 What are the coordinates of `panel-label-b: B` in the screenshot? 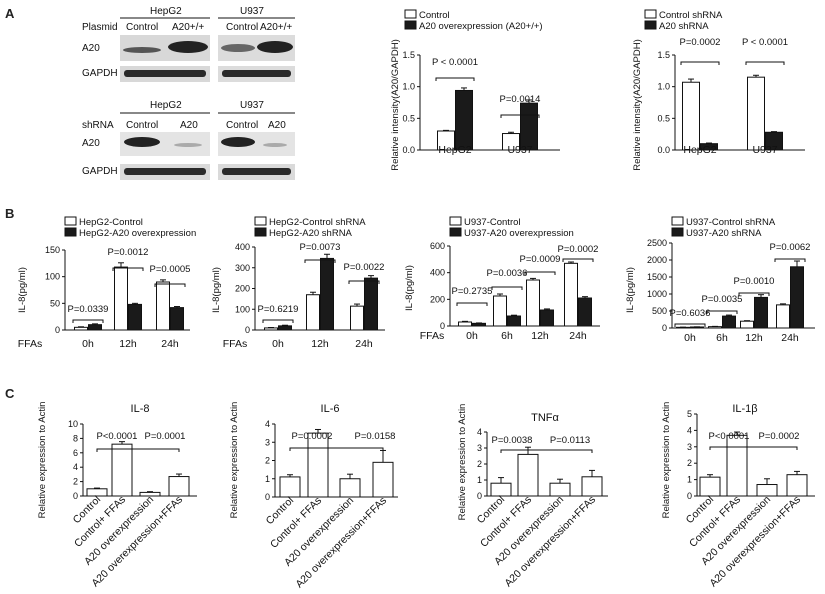 It's located at (9, 213).